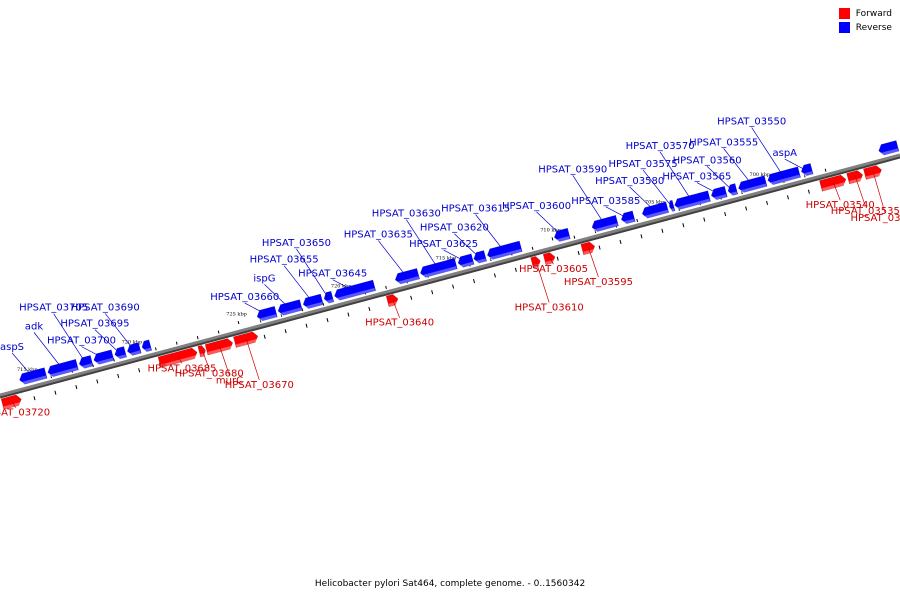 The width and height of the screenshot is (900, 600). Describe the element at coordinates (34, 326) in the screenshot. I see `gene-label: adk` at that location.